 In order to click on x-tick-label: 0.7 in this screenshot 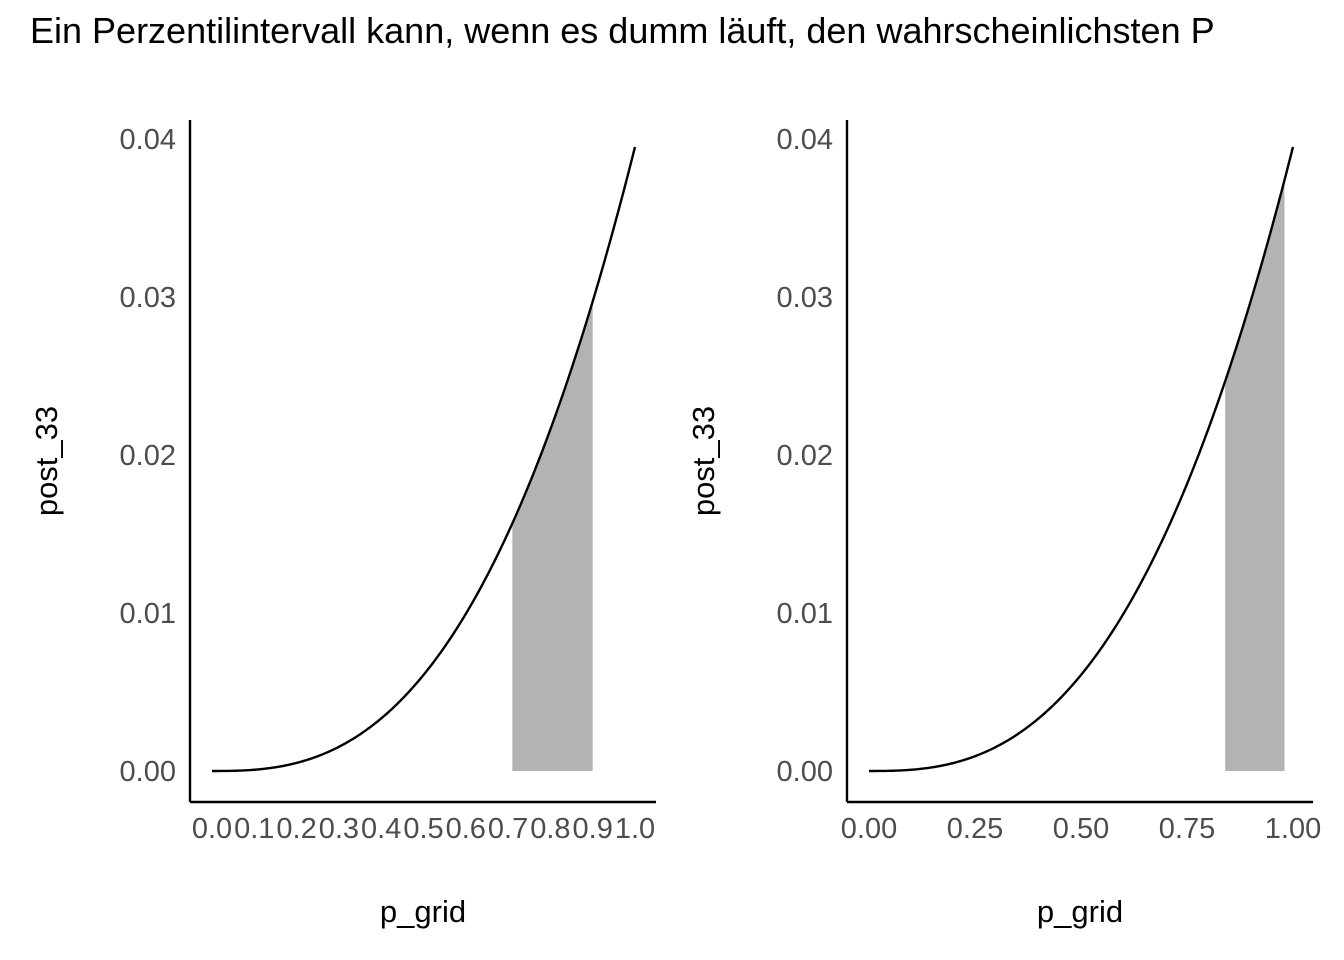, I will do `click(508, 829)`.